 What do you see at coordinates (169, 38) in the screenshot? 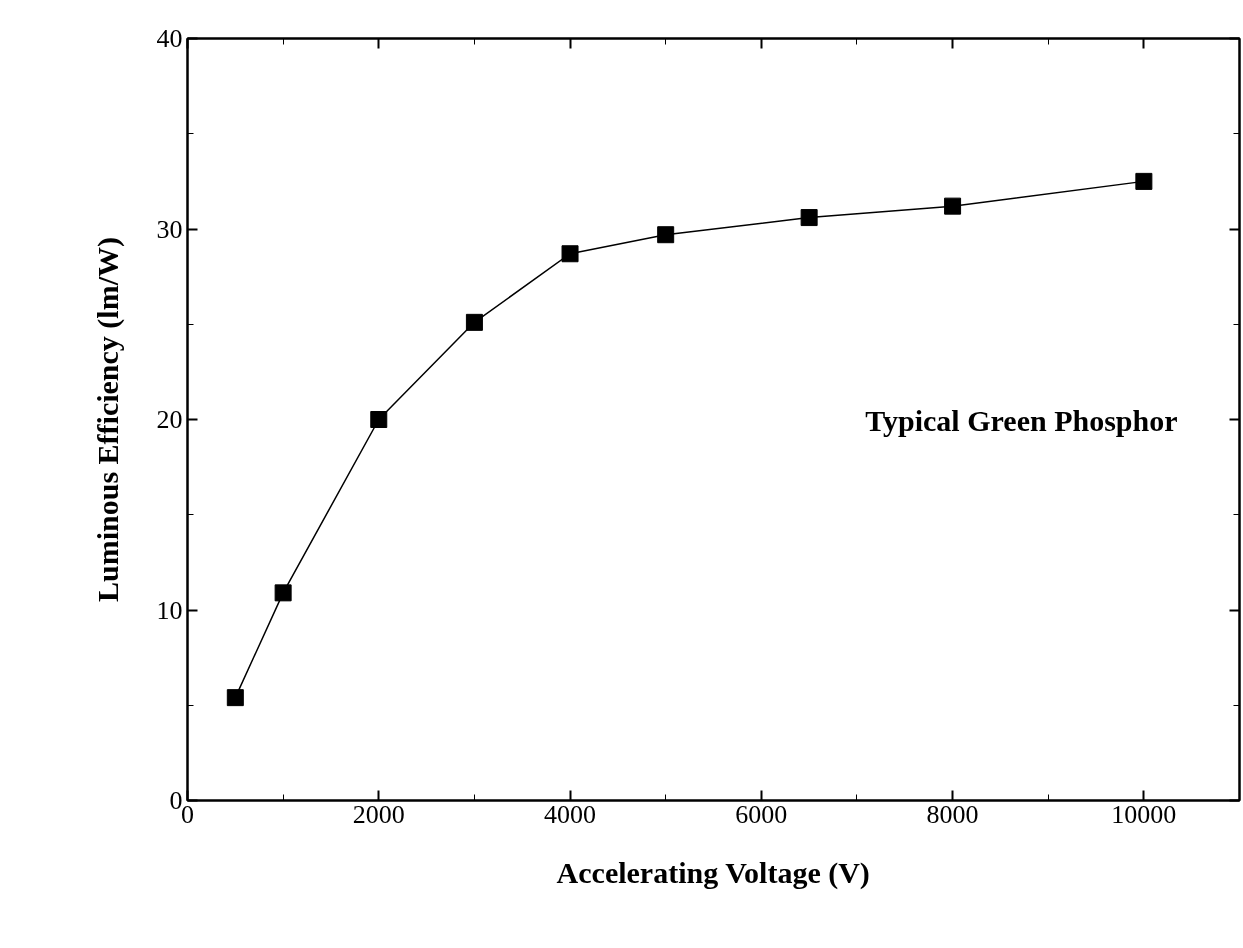
I see `y-tick-label: 40` at bounding box center [169, 38].